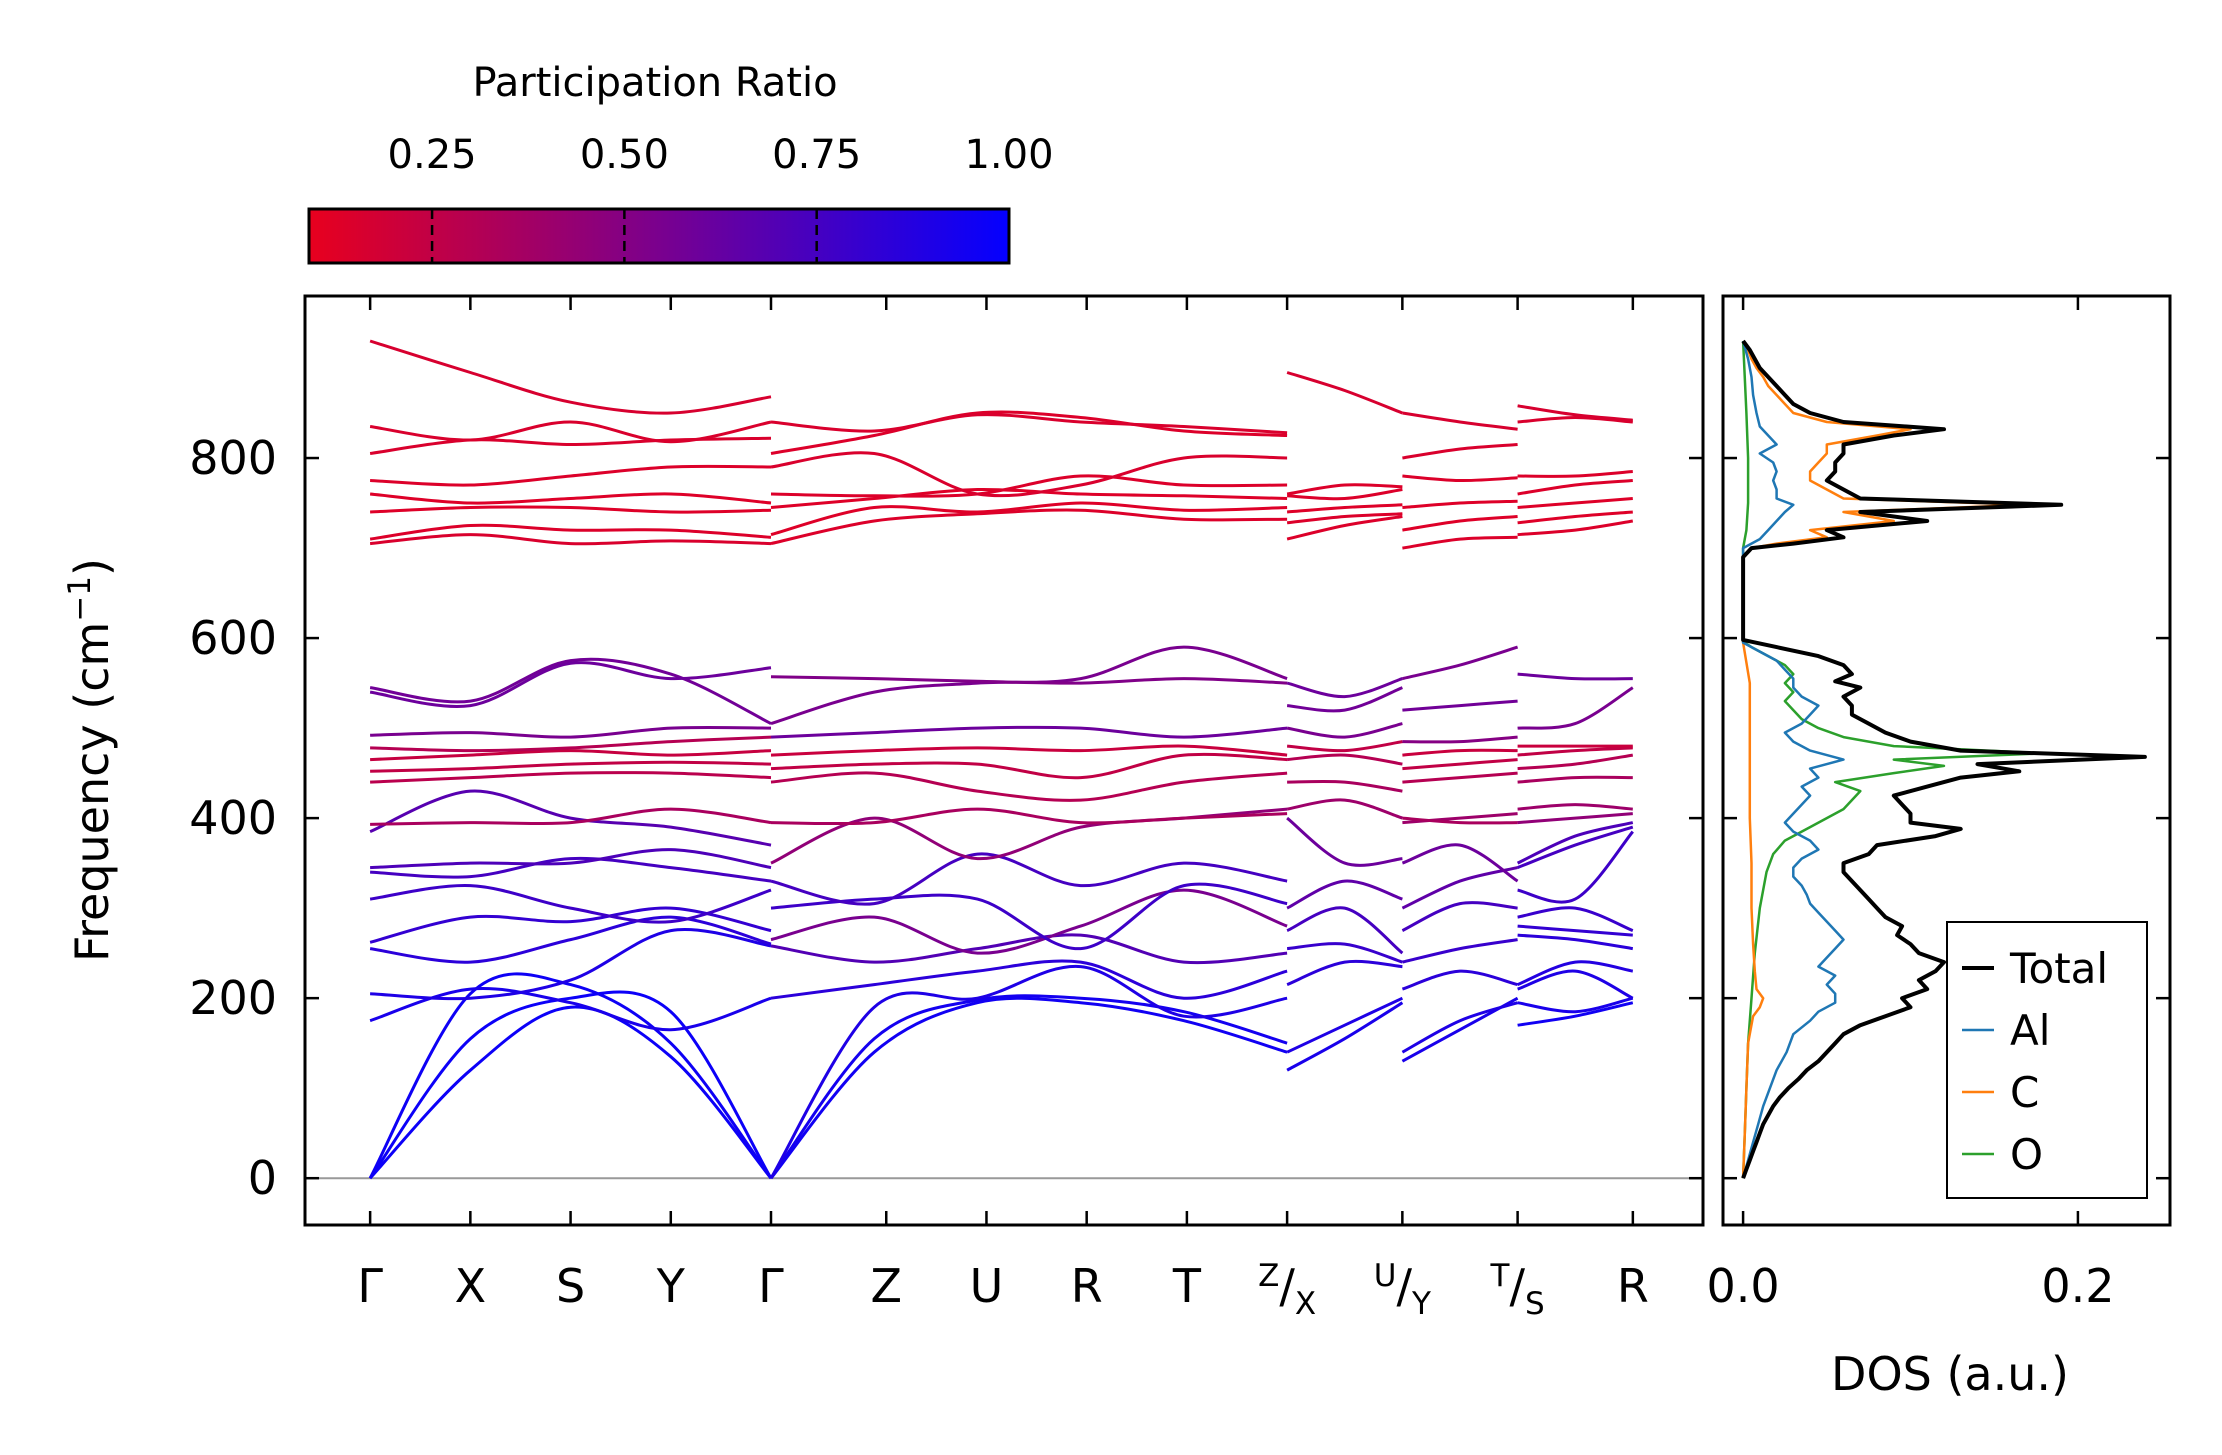  I want to click on kpoint-label: U, so click(987, 1286).